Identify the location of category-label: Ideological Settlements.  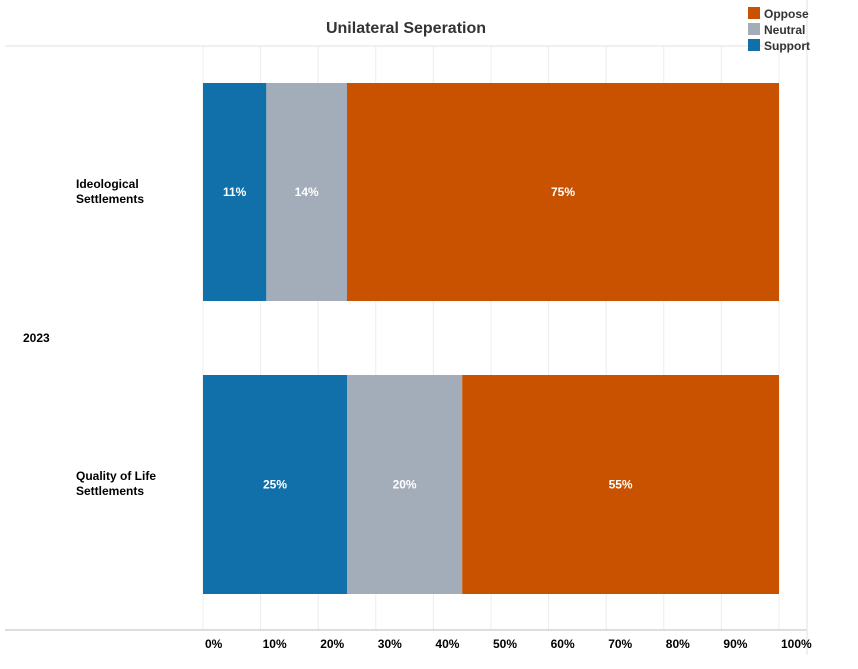
(110, 191).